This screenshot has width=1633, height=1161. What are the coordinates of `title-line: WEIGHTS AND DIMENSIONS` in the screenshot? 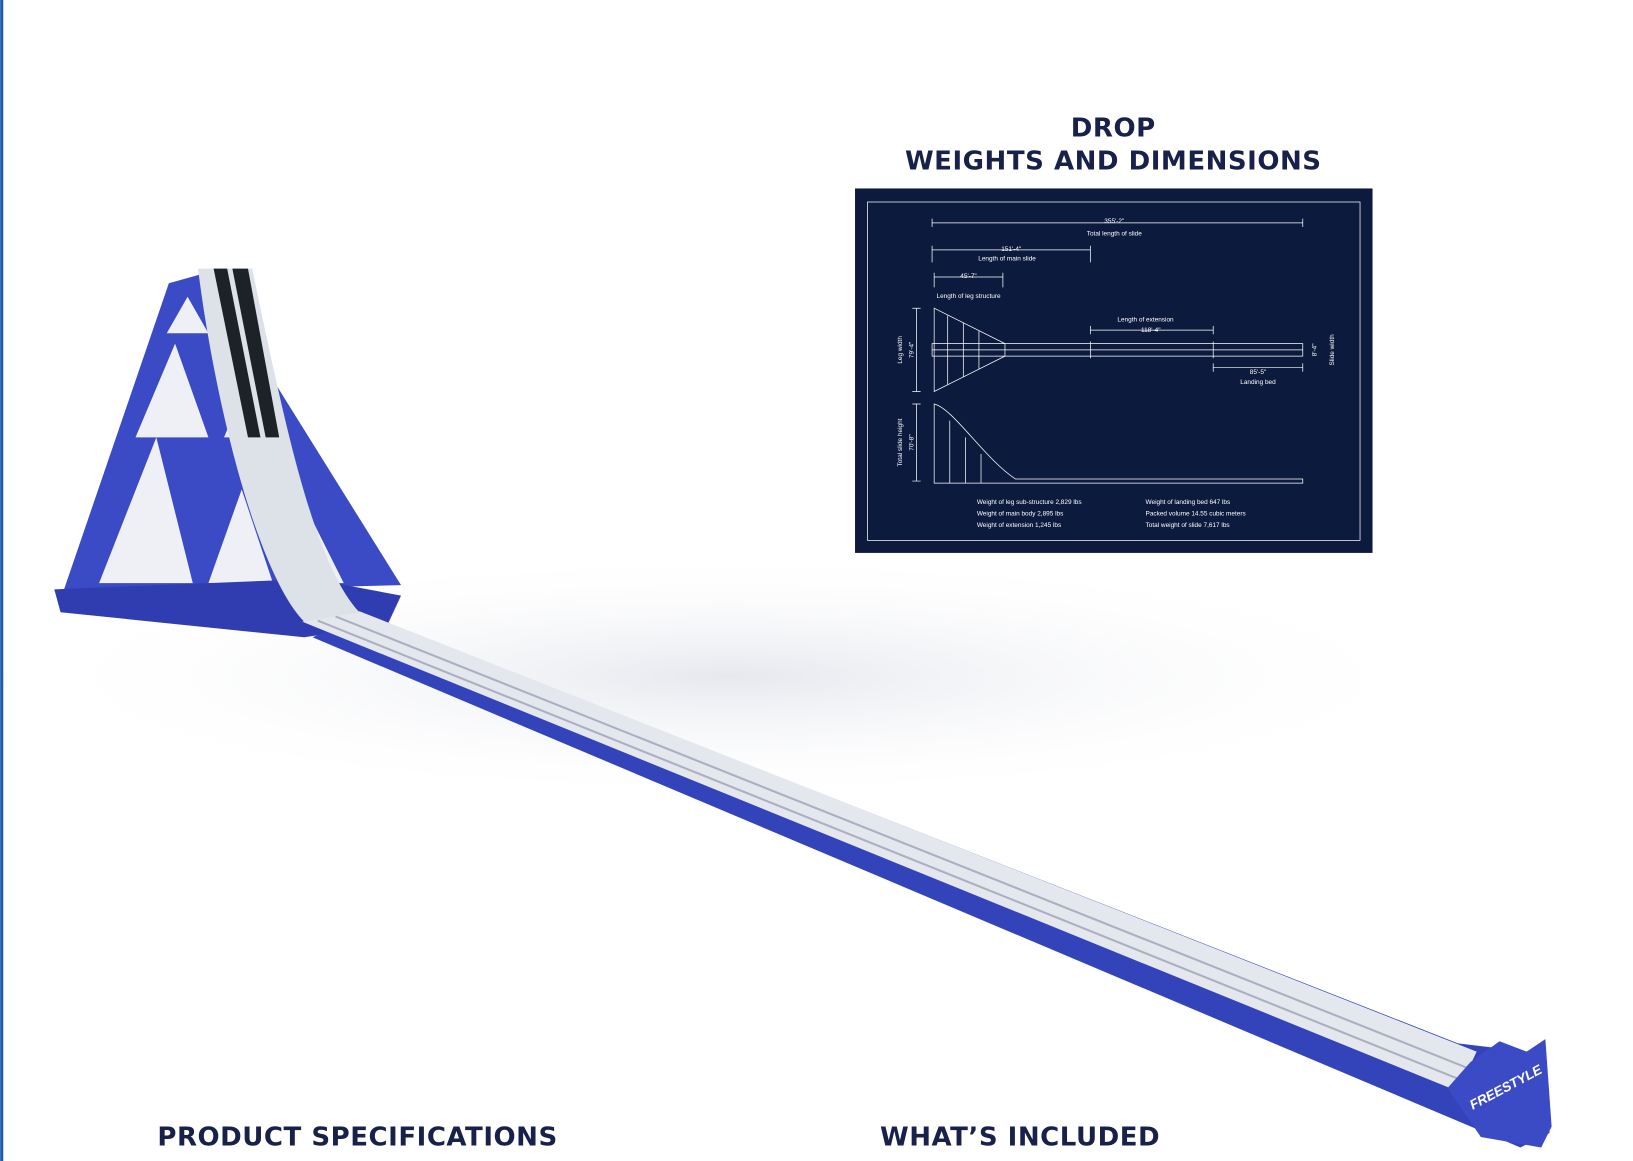 It's located at (1113, 162).